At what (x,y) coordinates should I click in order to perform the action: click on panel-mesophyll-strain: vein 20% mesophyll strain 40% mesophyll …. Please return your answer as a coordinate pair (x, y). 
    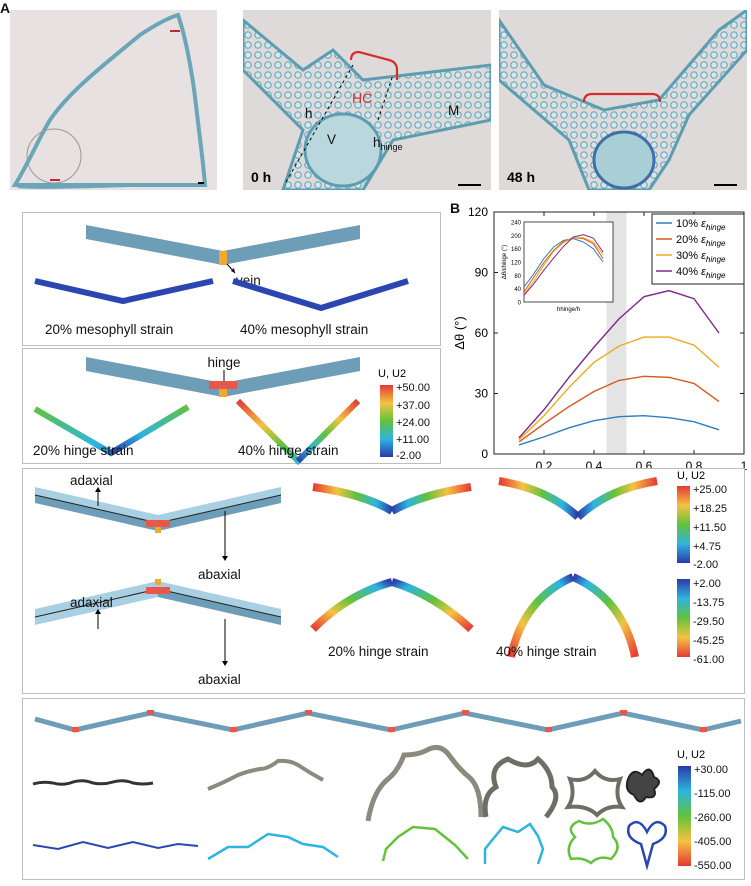
    Looking at the image, I should click on (231, 279).